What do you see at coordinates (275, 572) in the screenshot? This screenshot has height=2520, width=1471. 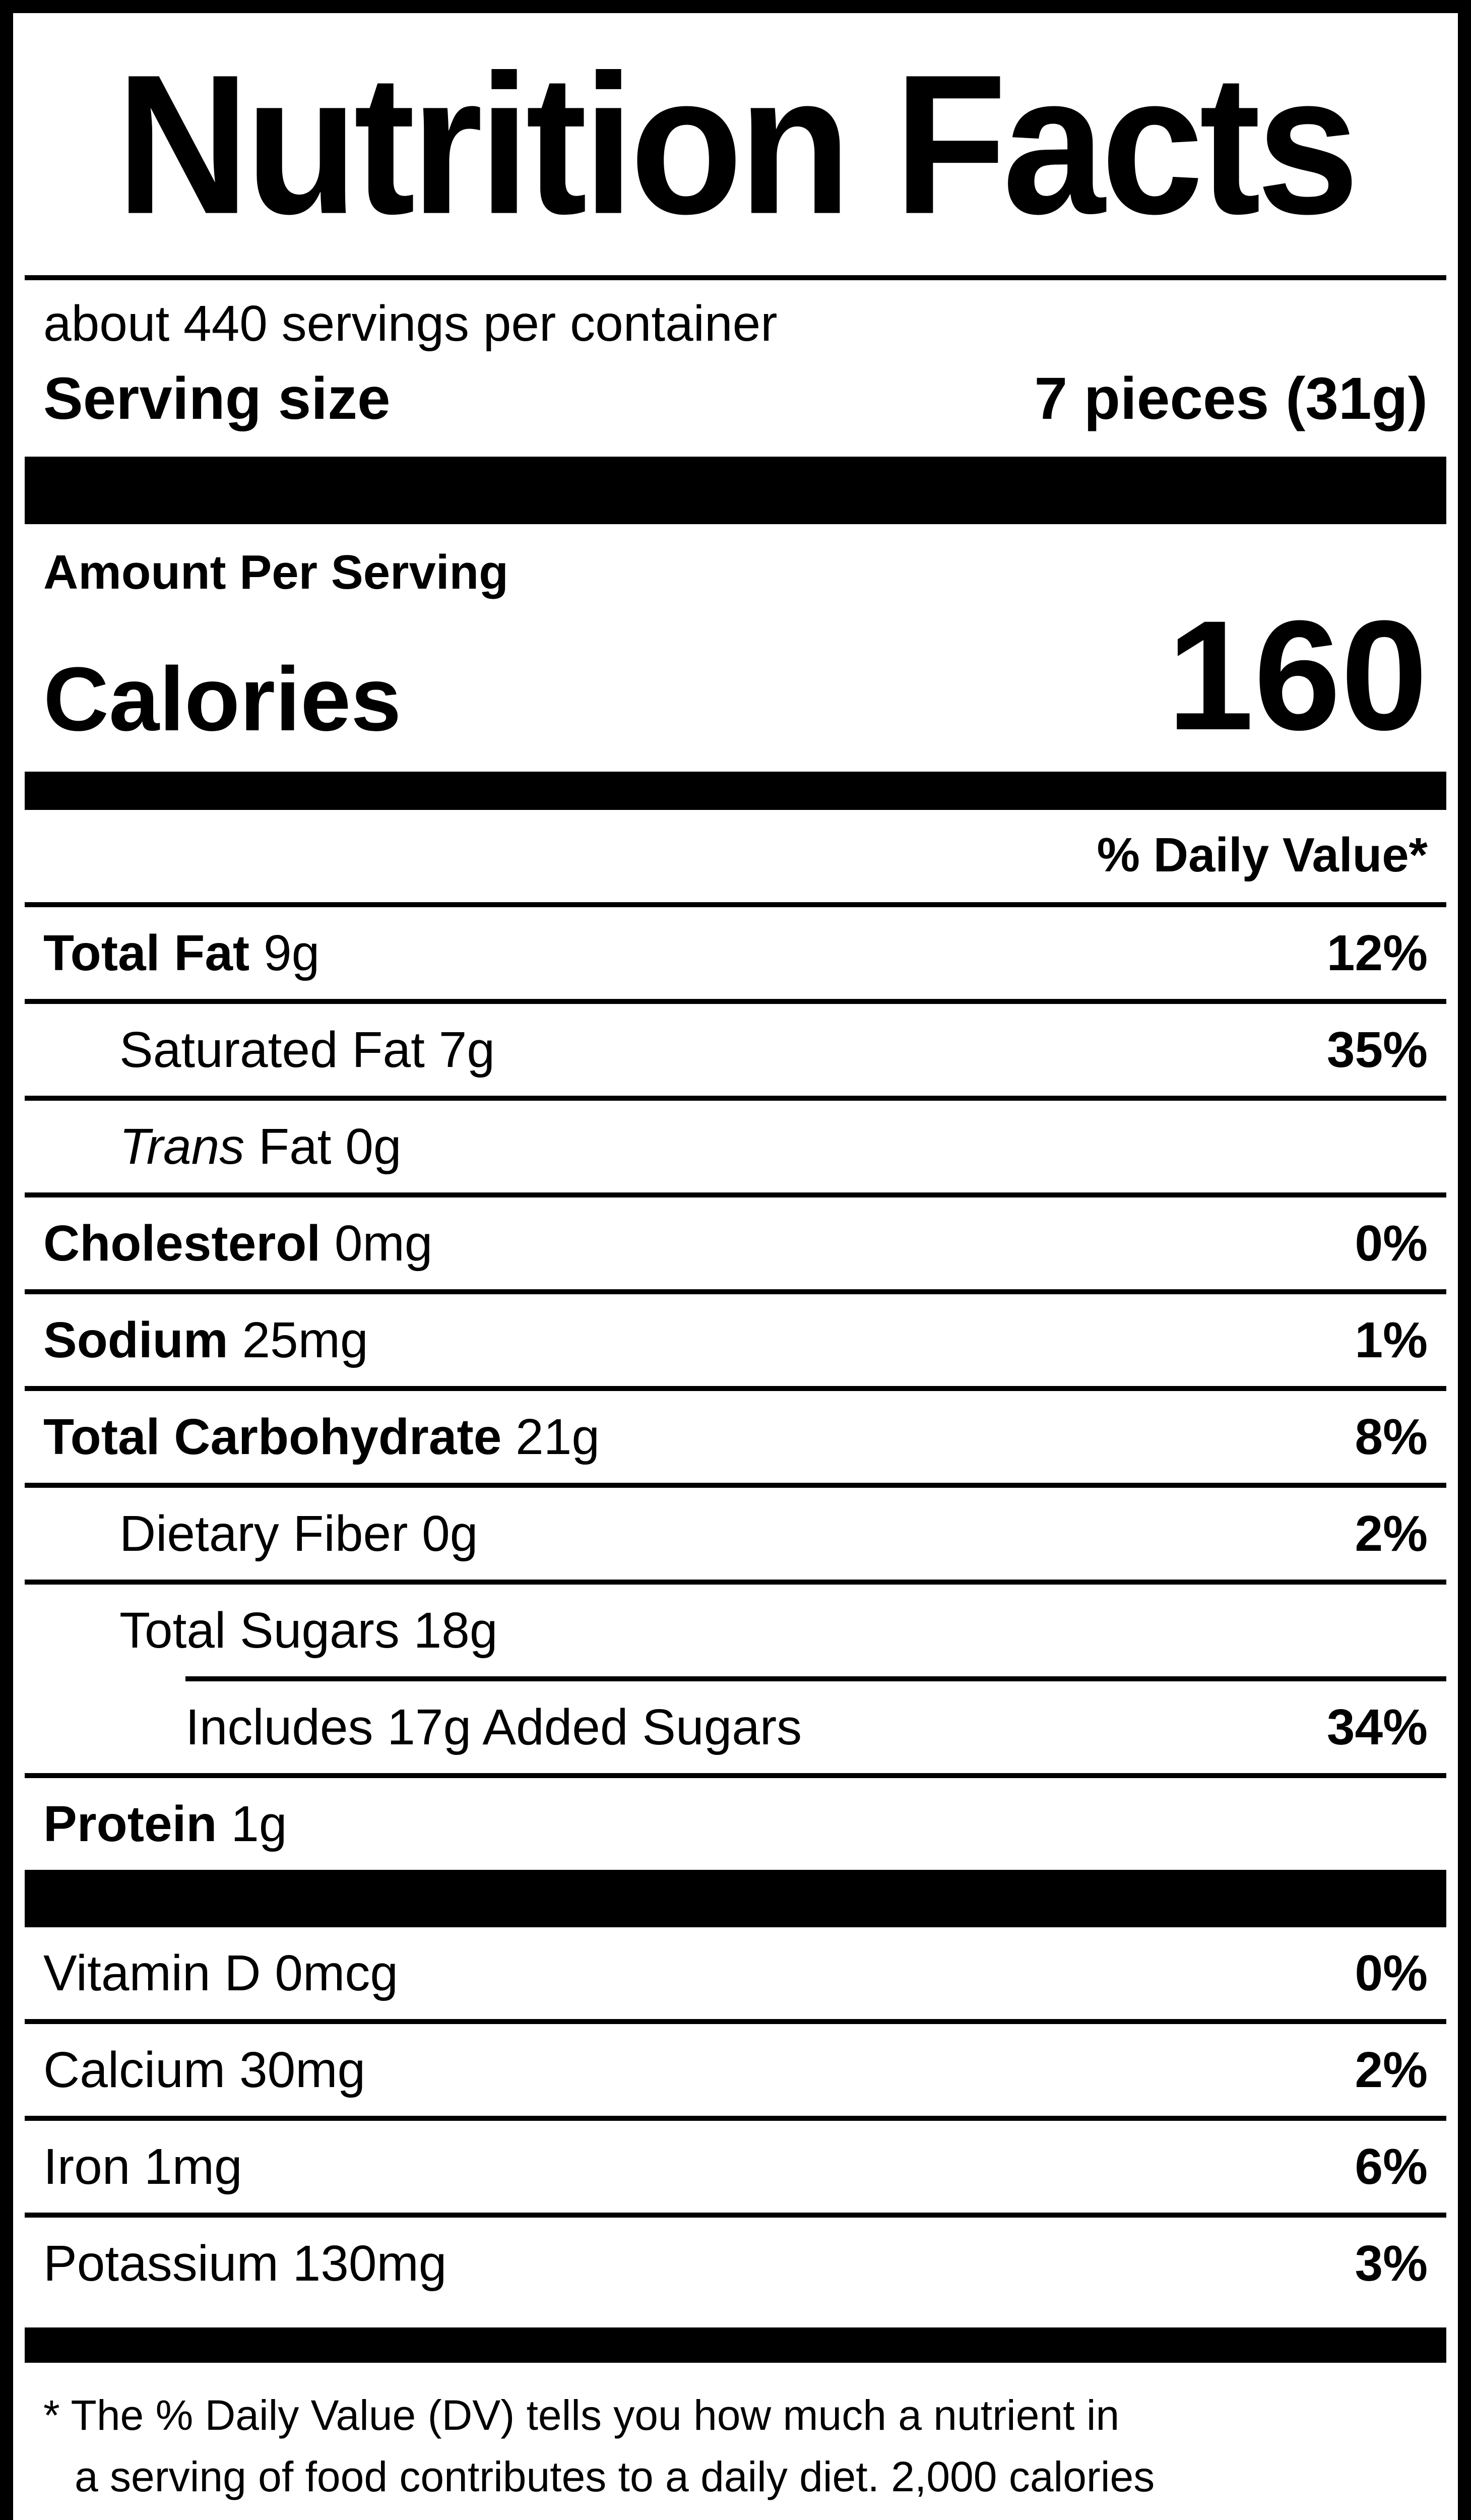 I see `amount-per-serving: Amount Per Serving` at bounding box center [275, 572].